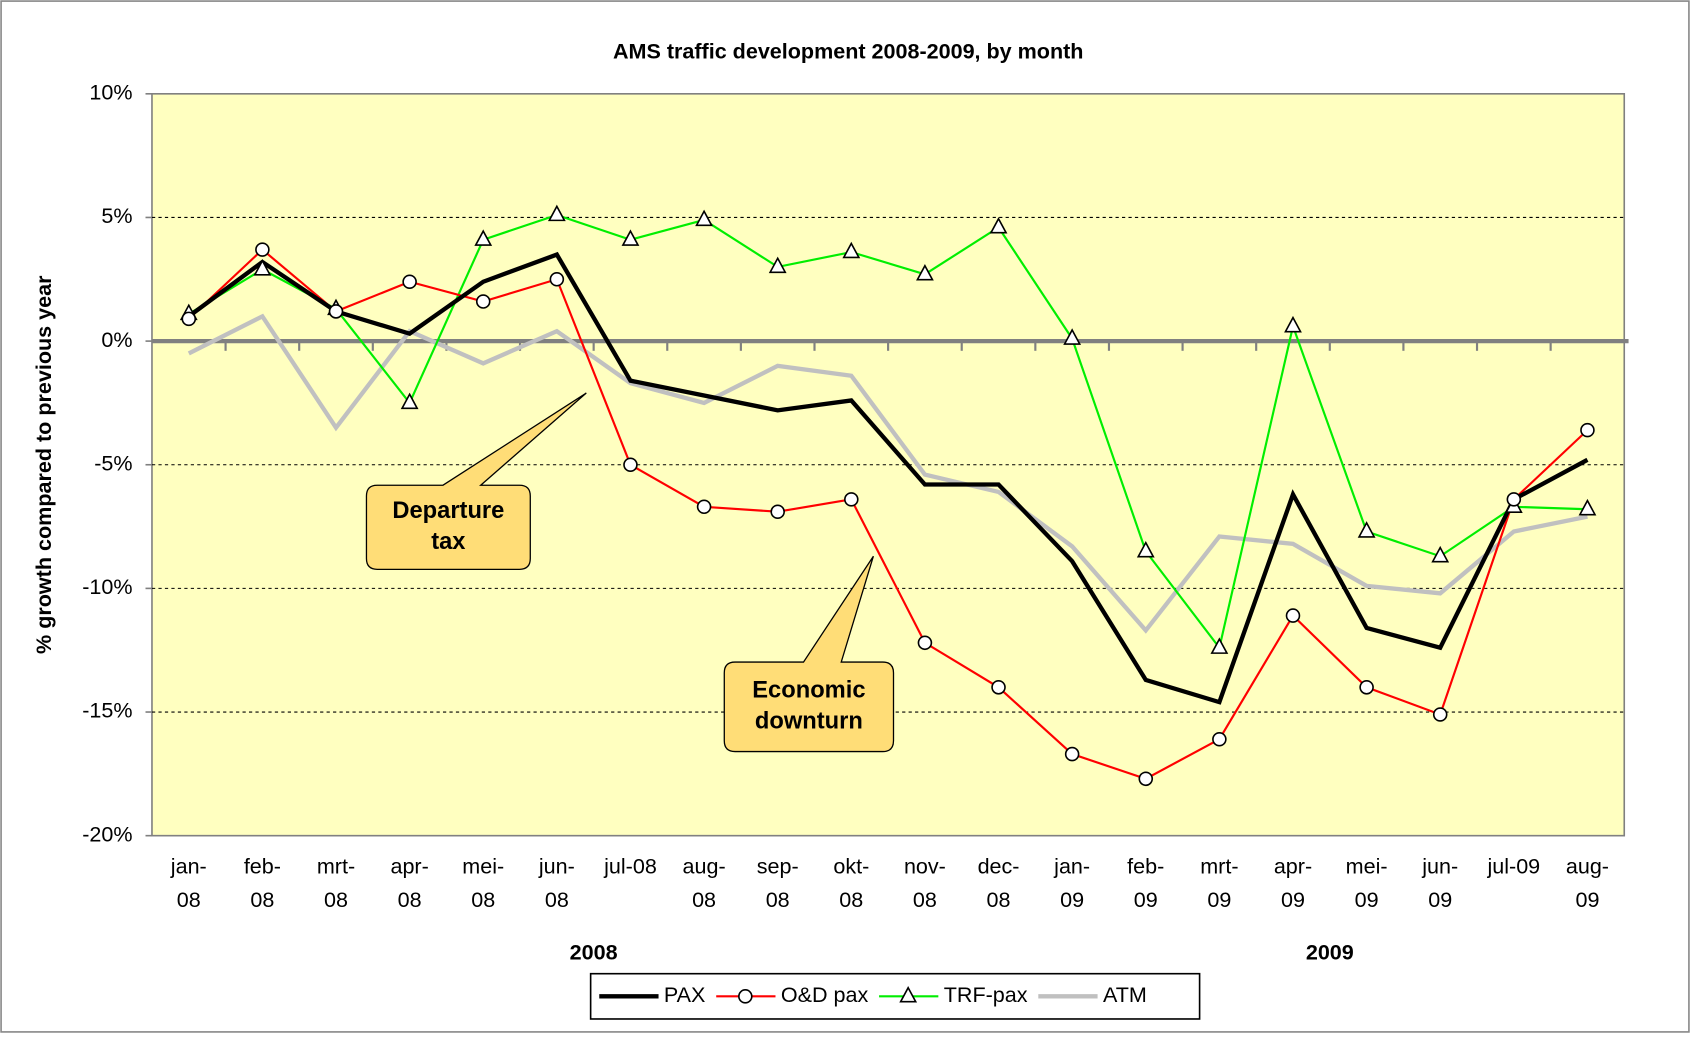 This screenshot has width=1690, height=1038. Describe the element at coordinates (113, 462) in the screenshot. I see `y-tick-label: -5%` at that location.